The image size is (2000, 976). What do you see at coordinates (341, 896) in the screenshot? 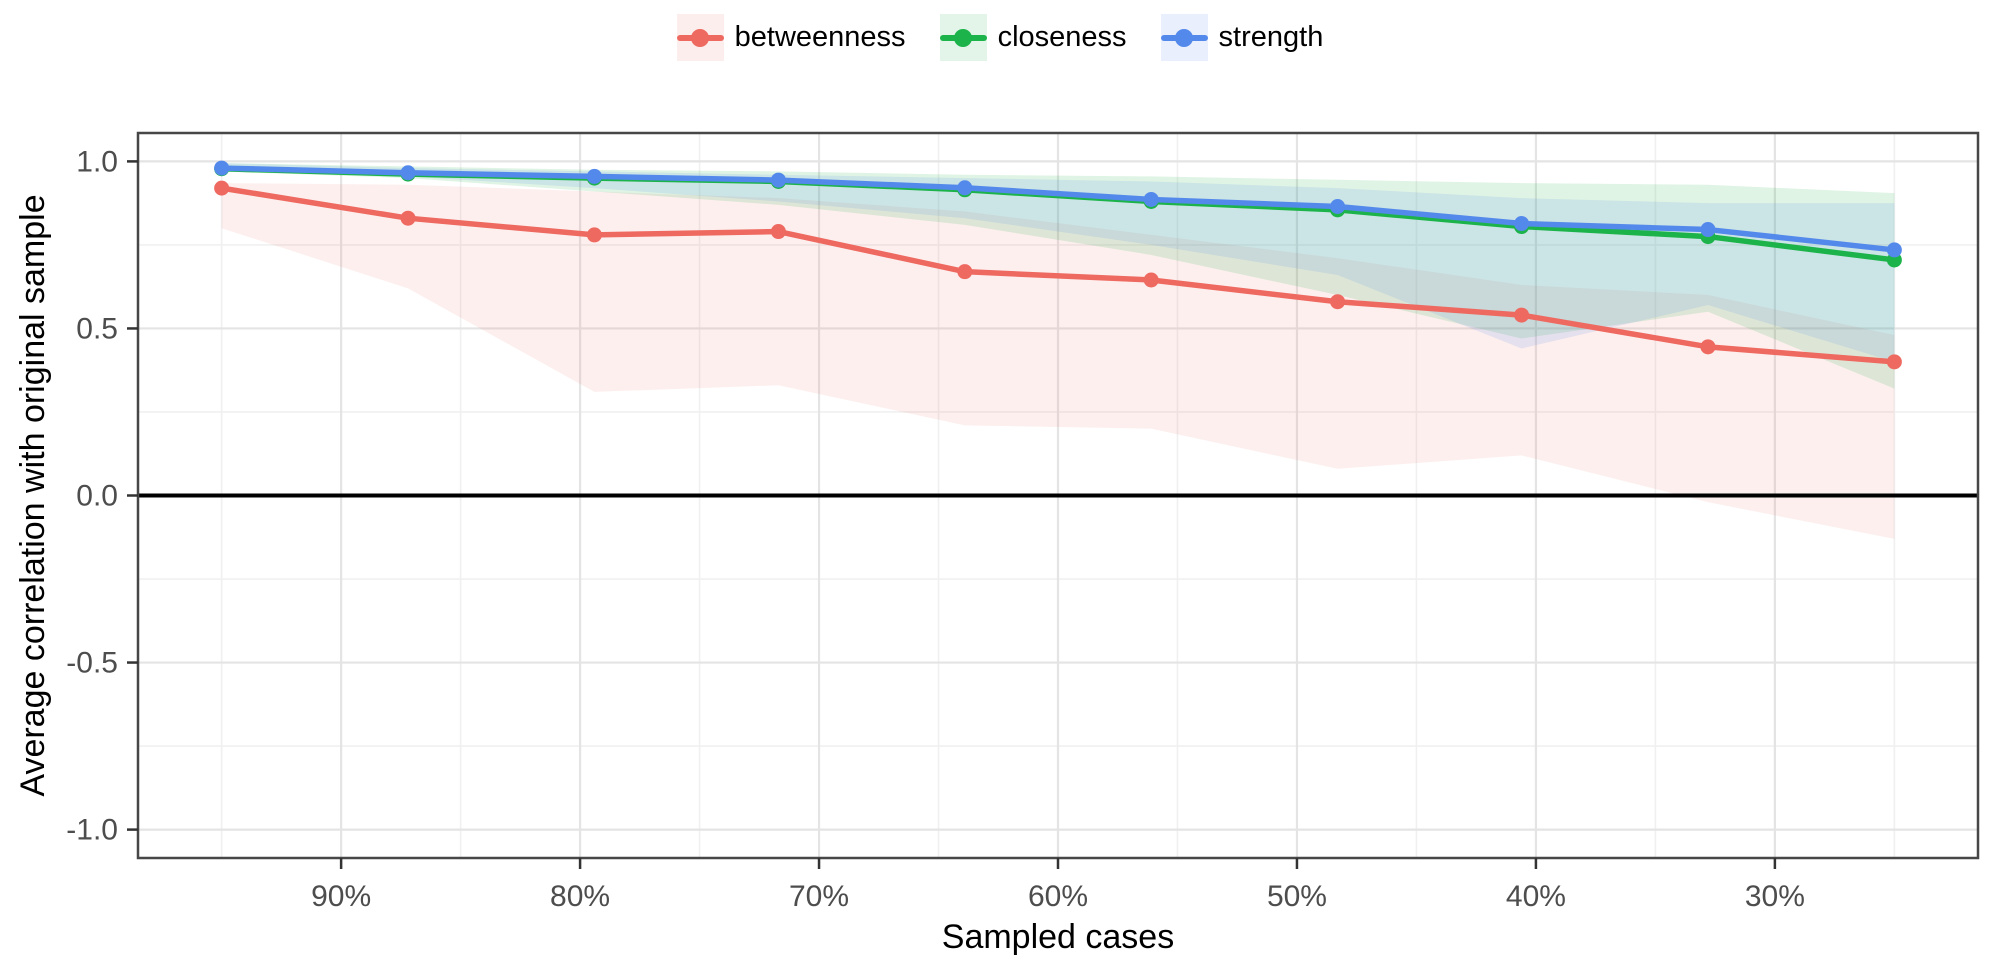
I see `x-tick-label: 90%` at bounding box center [341, 896].